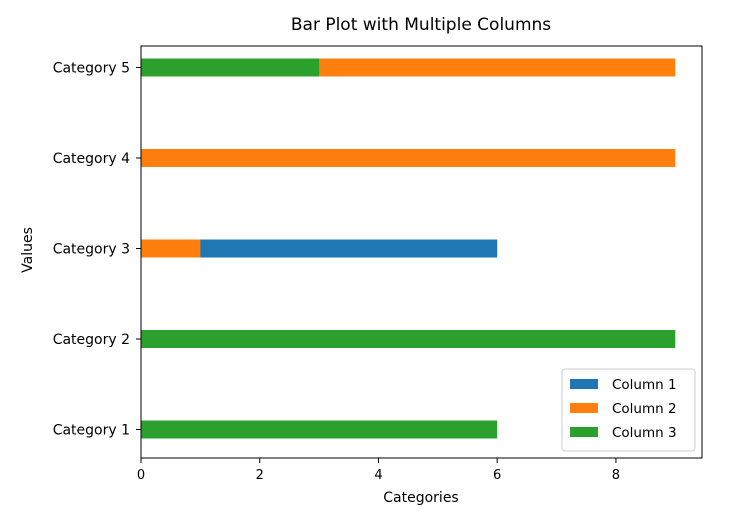  What do you see at coordinates (91, 431) in the screenshot?
I see `y-tick-label: Category 1` at bounding box center [91, 431].